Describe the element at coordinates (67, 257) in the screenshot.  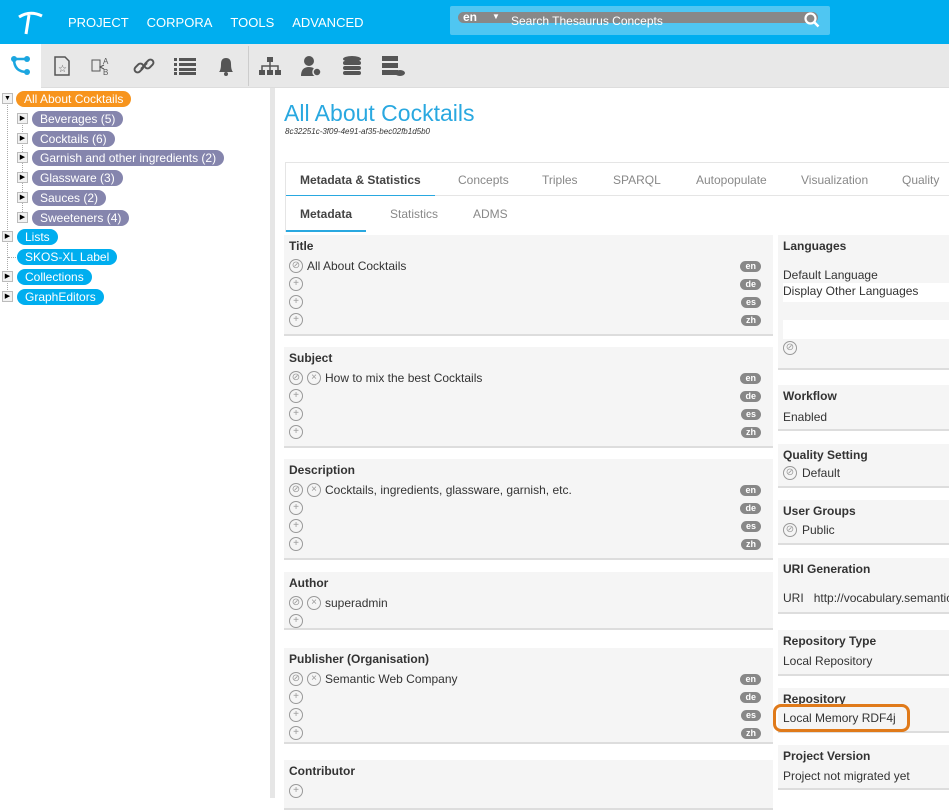
I see `tree-node-skosxl-label: SKOS-XL Label` at that location.